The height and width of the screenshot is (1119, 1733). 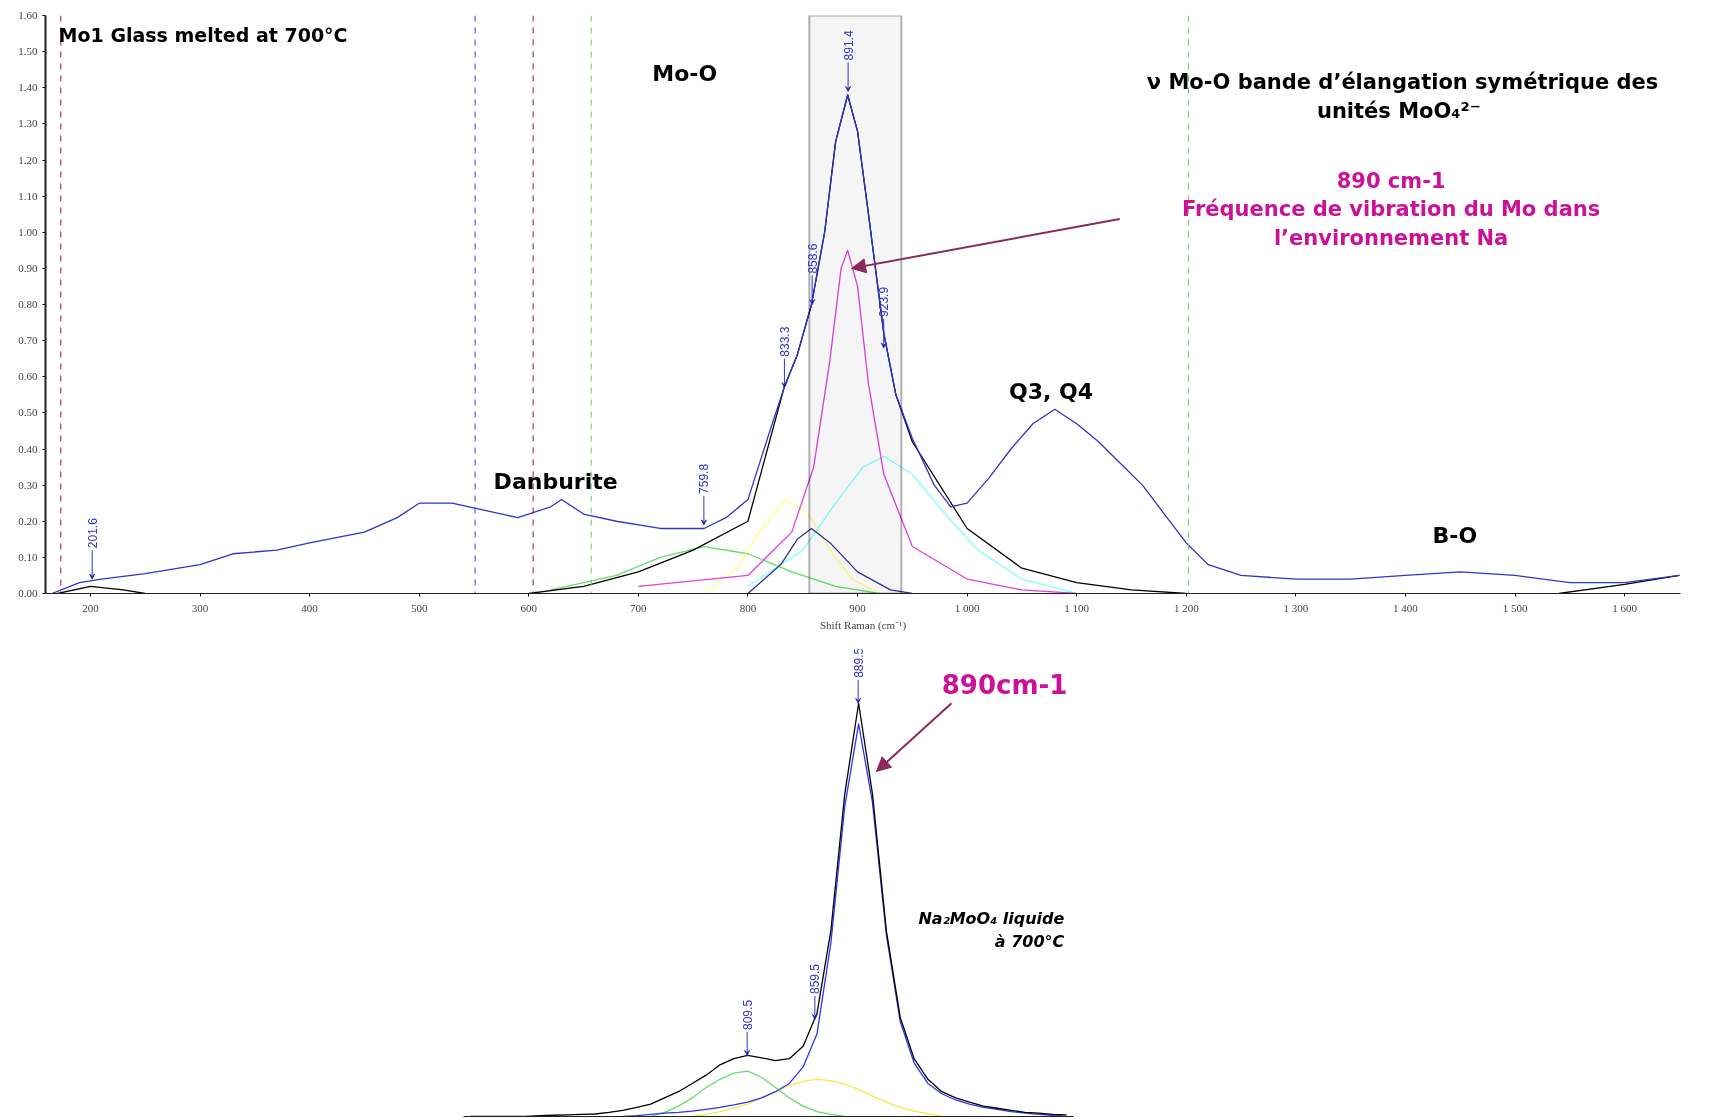 I want to click on annotation: 759.8, so click(x=704, y=478).